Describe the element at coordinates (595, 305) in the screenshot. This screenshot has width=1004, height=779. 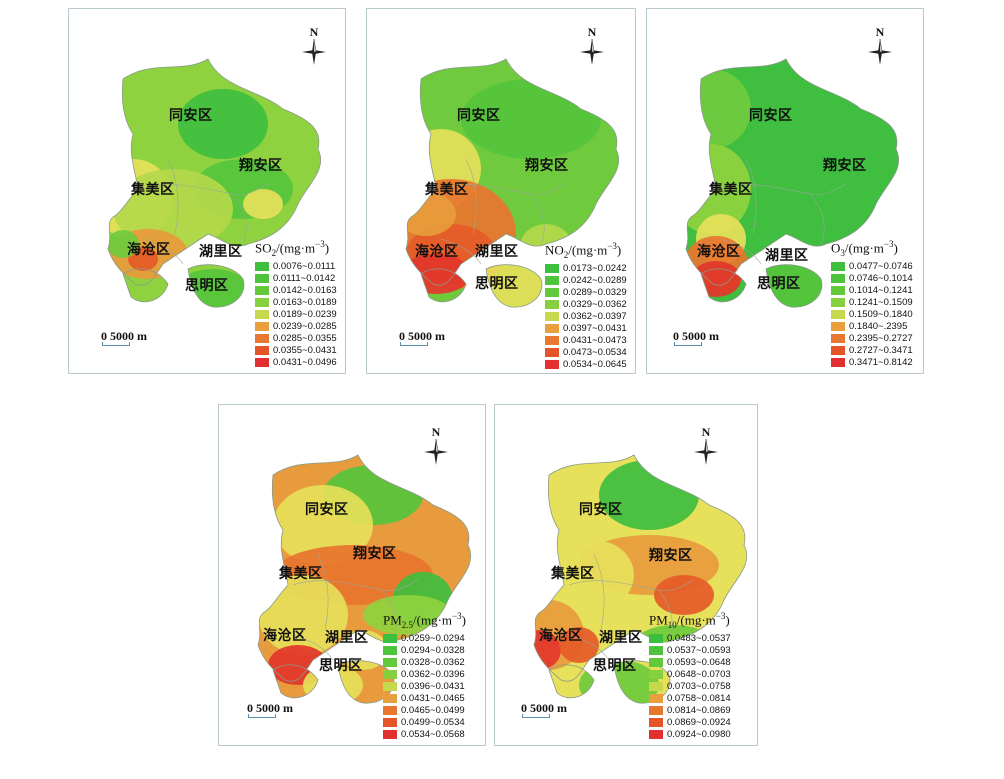
I see `legend-range-label: 0.0329~0.0362` at that location.